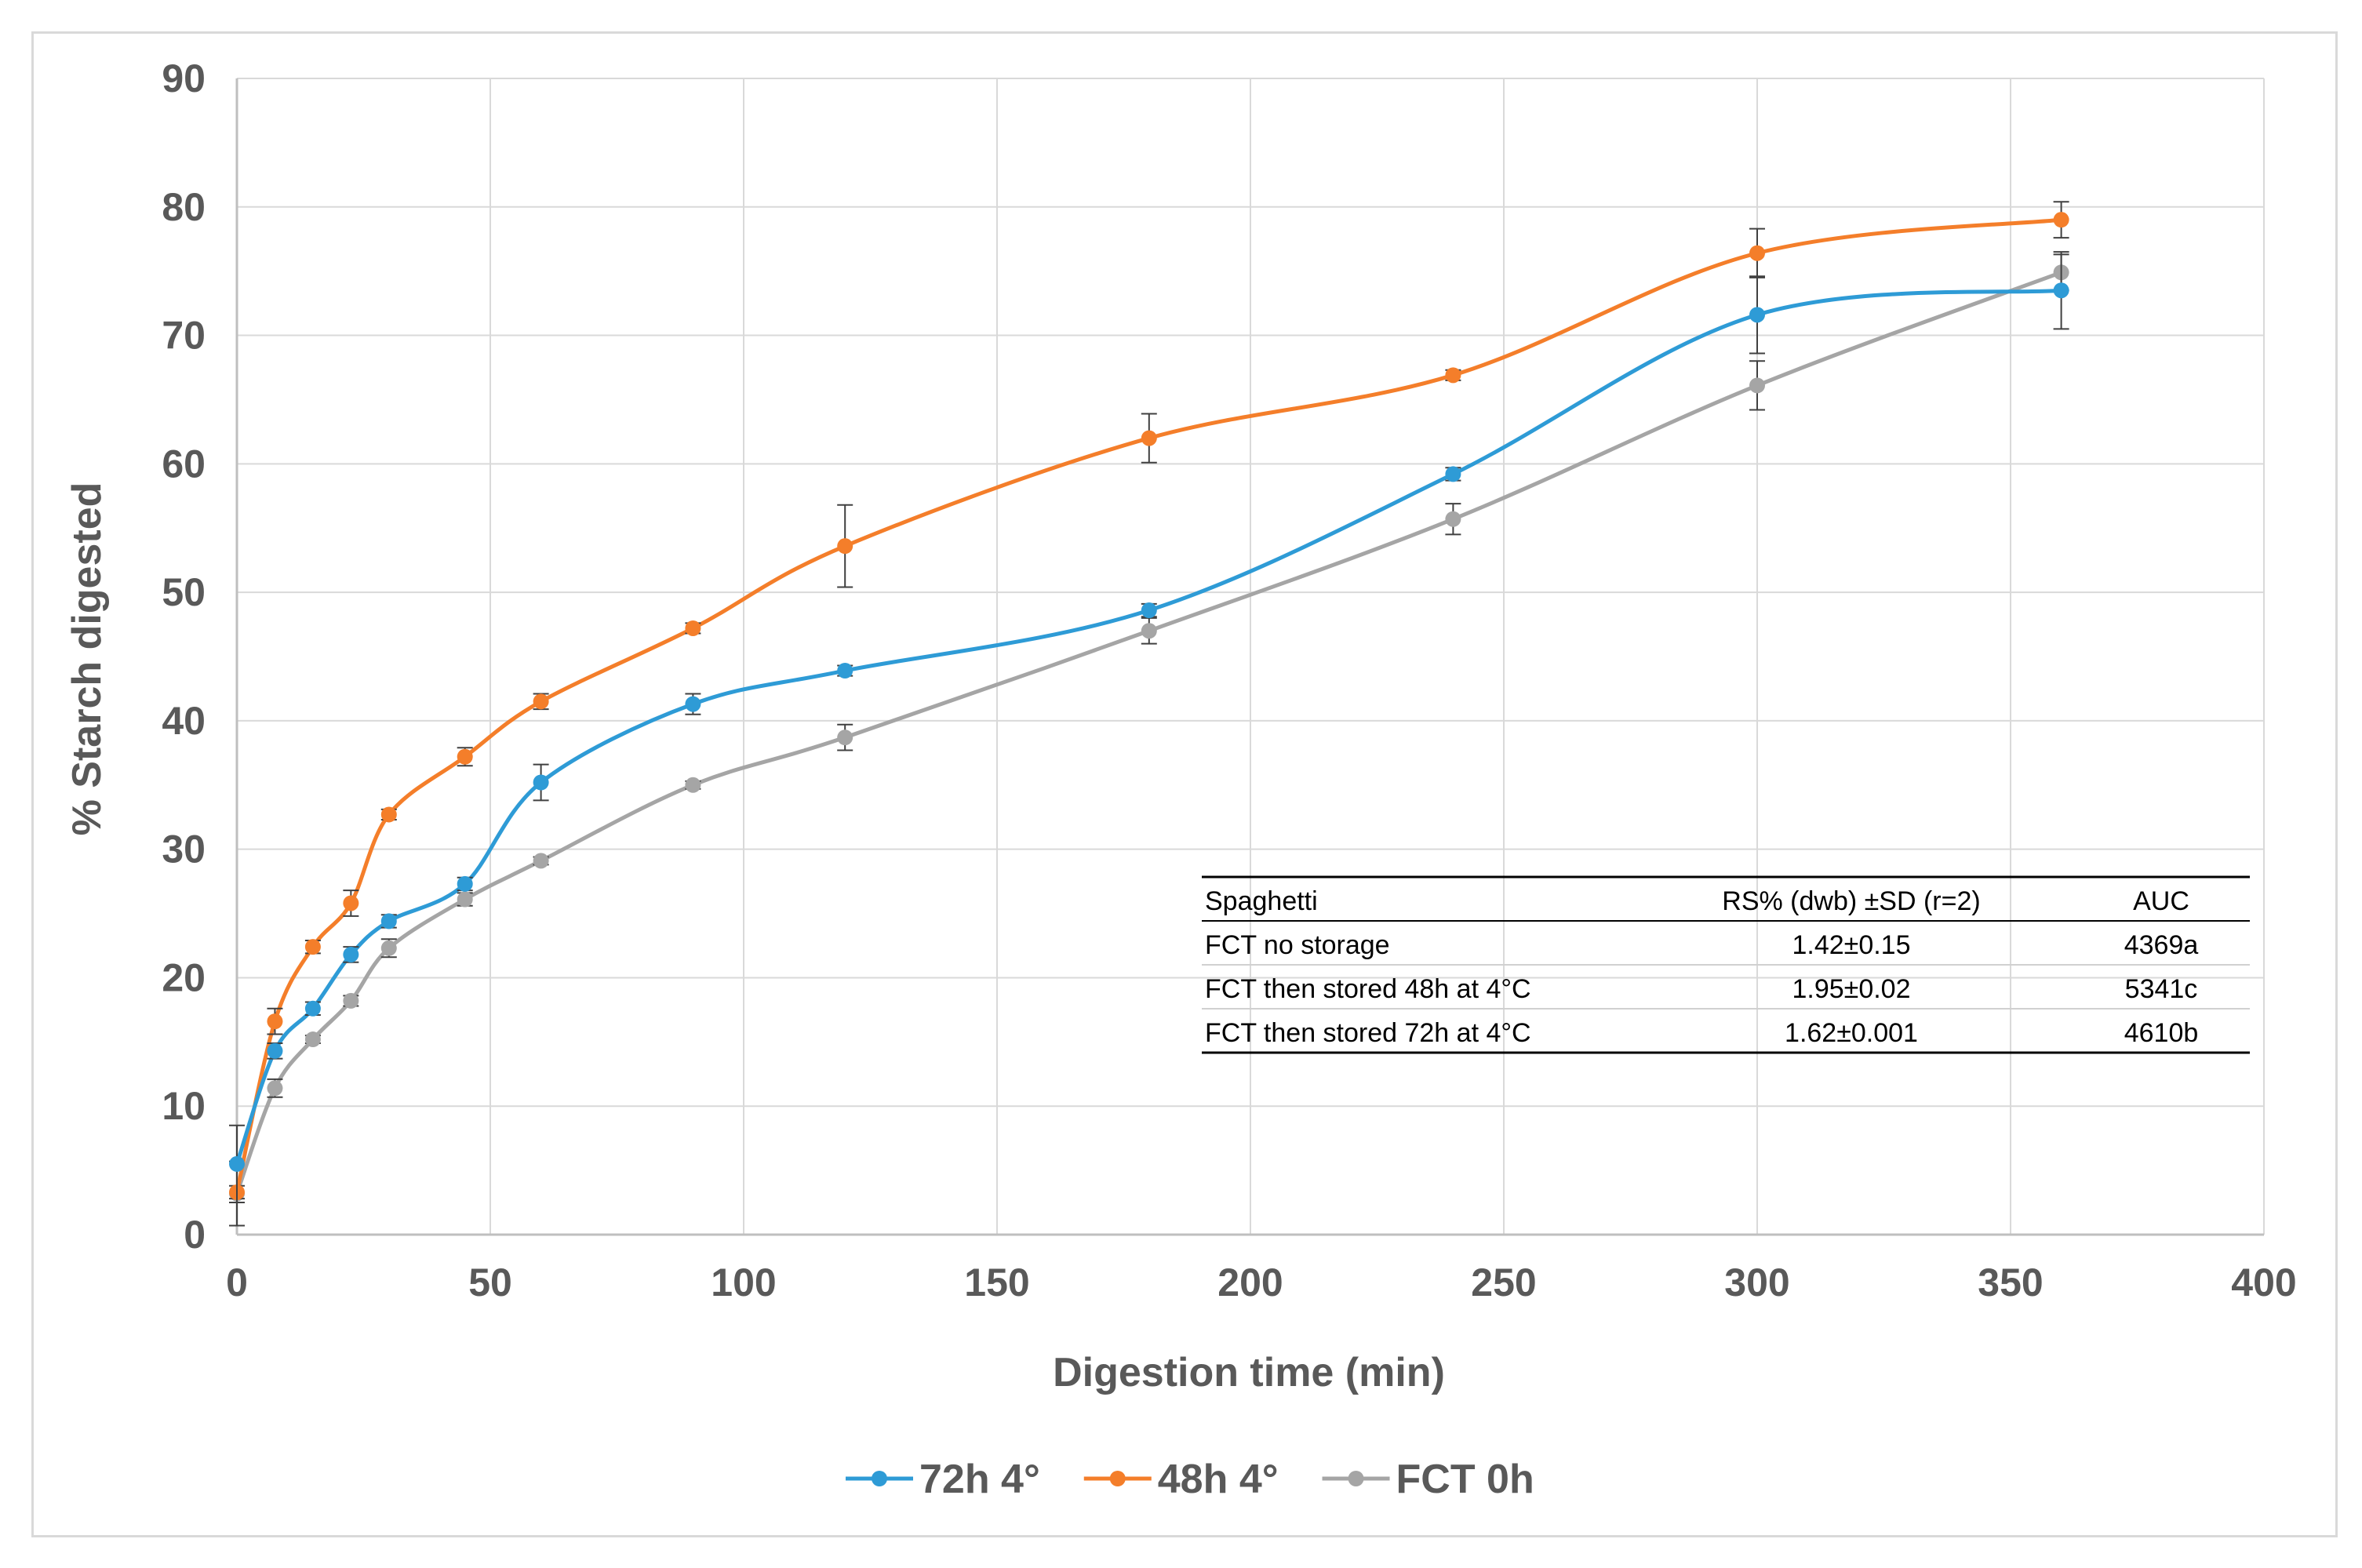  Describe the element at coordinates (184, 721) in the screenshot. I see `y-tick-label: 40` at that location.